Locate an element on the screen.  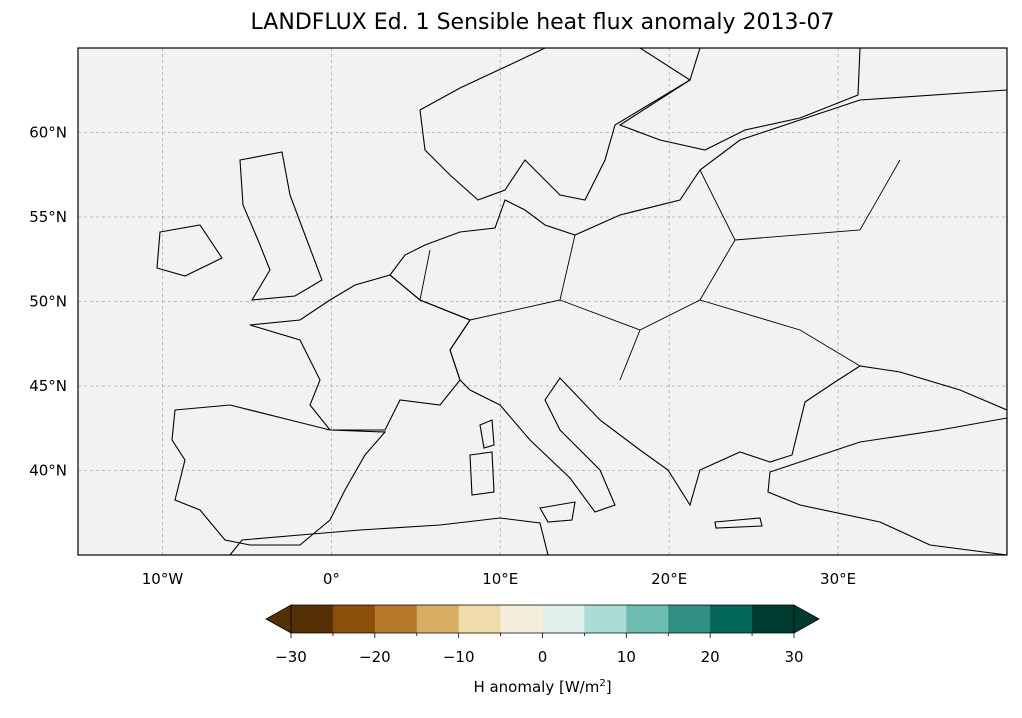
coastline-finland is located at coordinates (739, 99).